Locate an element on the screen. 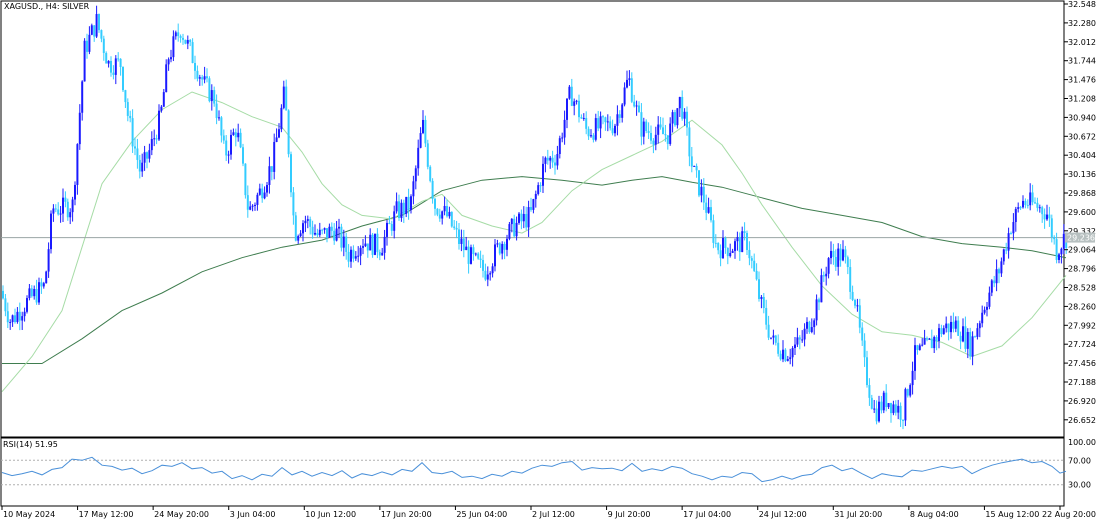 The width and height of the screenshot is (1100, 526). time-tick-label: 9 Jul 20:00 is located at coordinates (629, 514).